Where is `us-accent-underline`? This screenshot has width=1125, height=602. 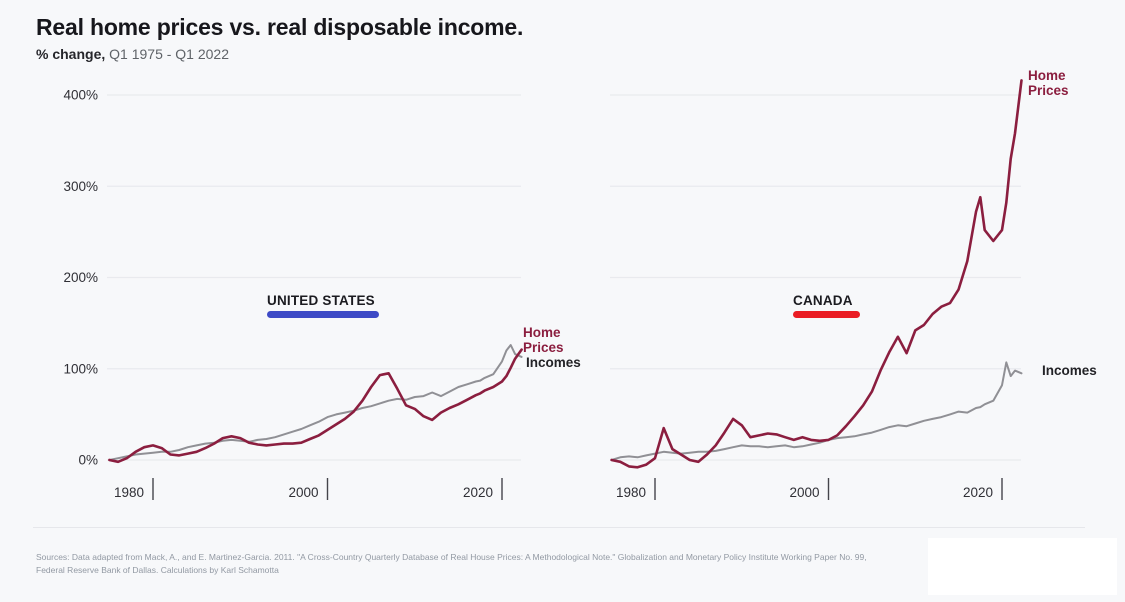
us-accent-underline is located at coordinates (323, 314).